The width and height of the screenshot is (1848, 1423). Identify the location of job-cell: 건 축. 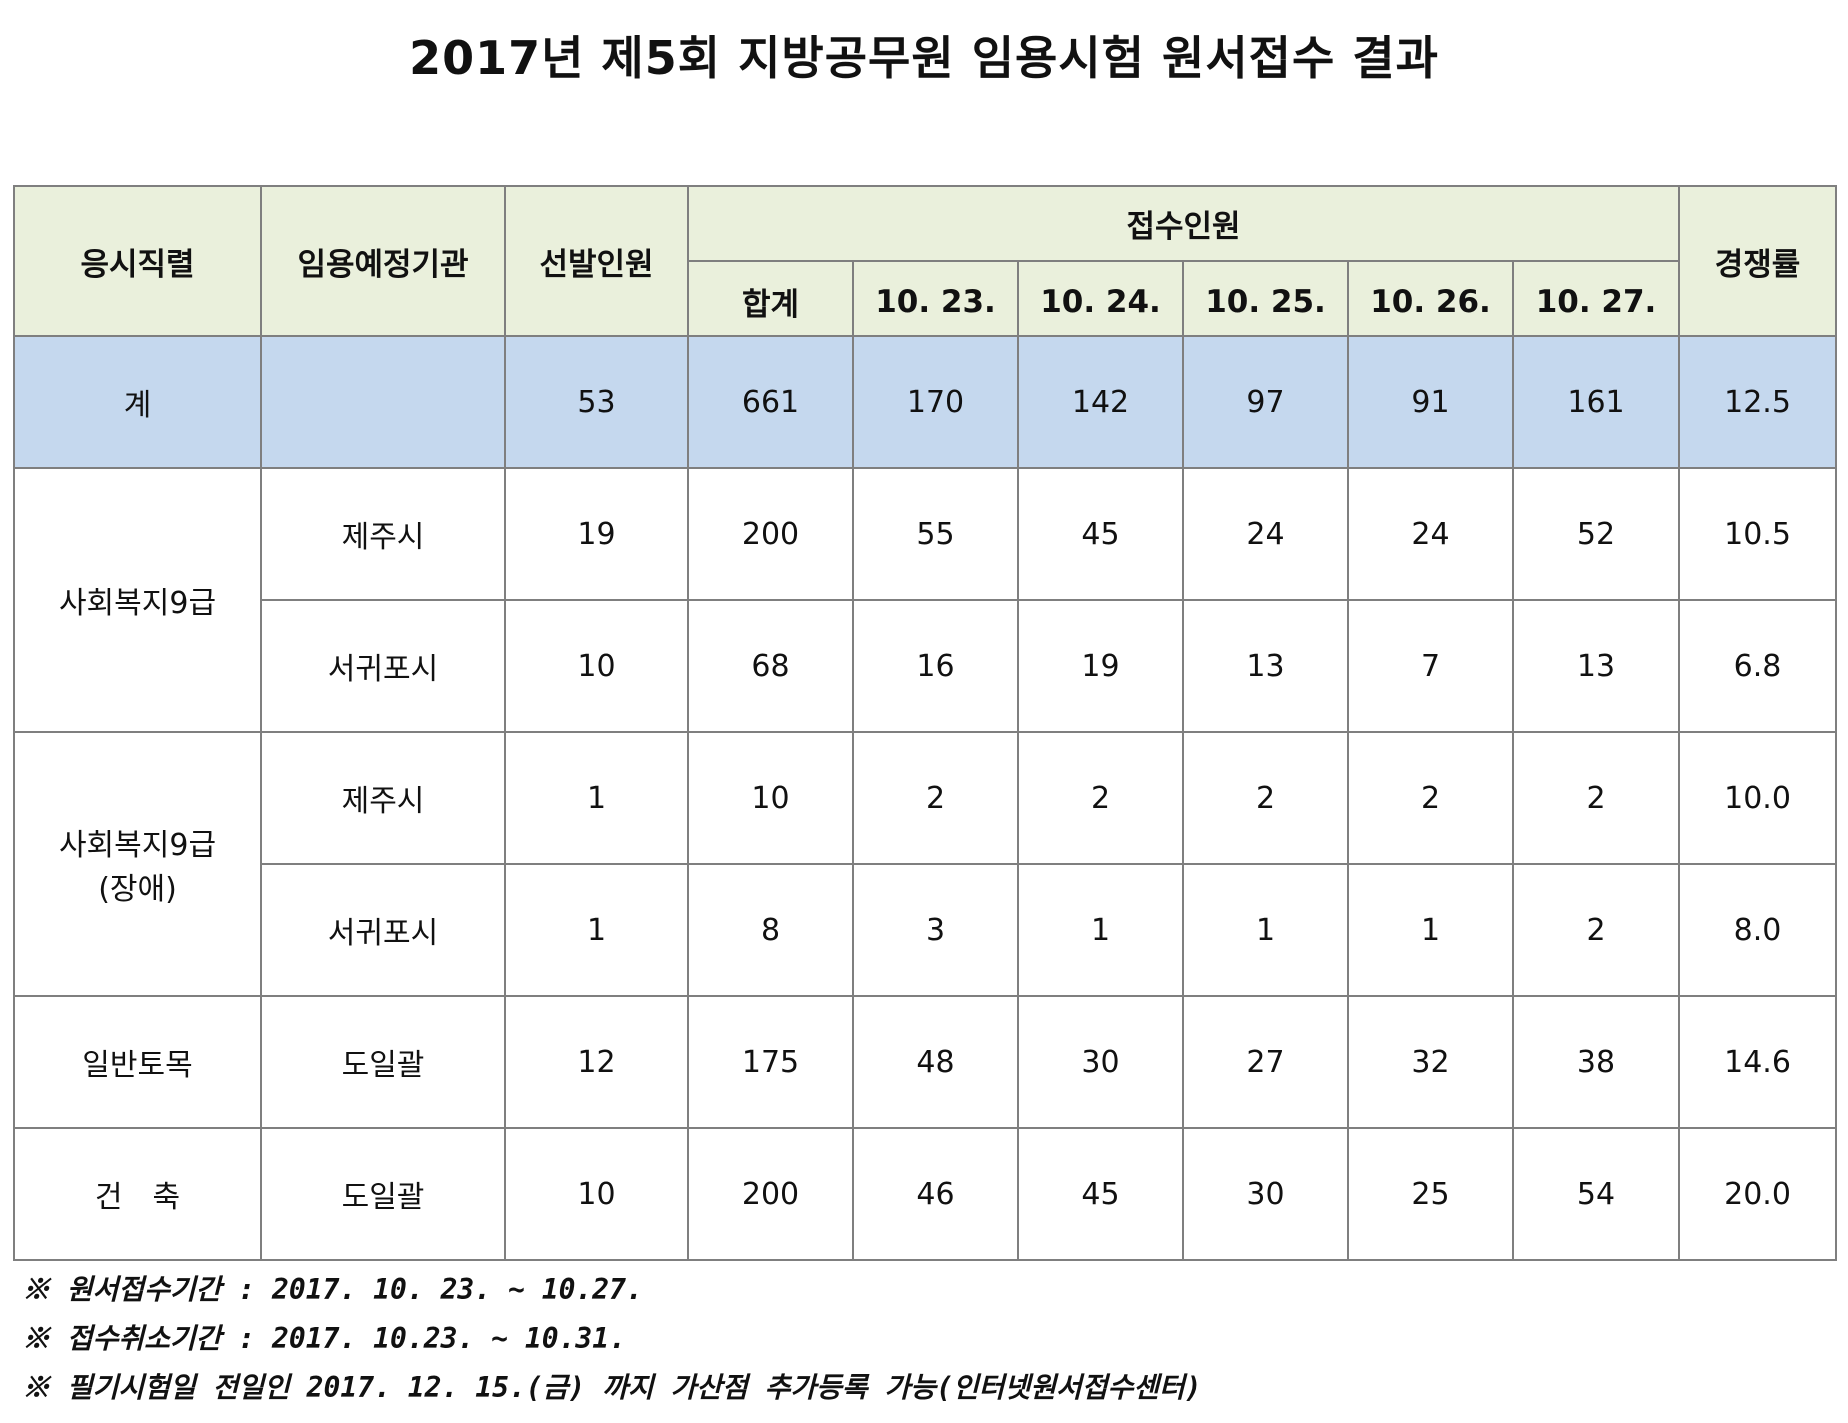
(137, 1194).